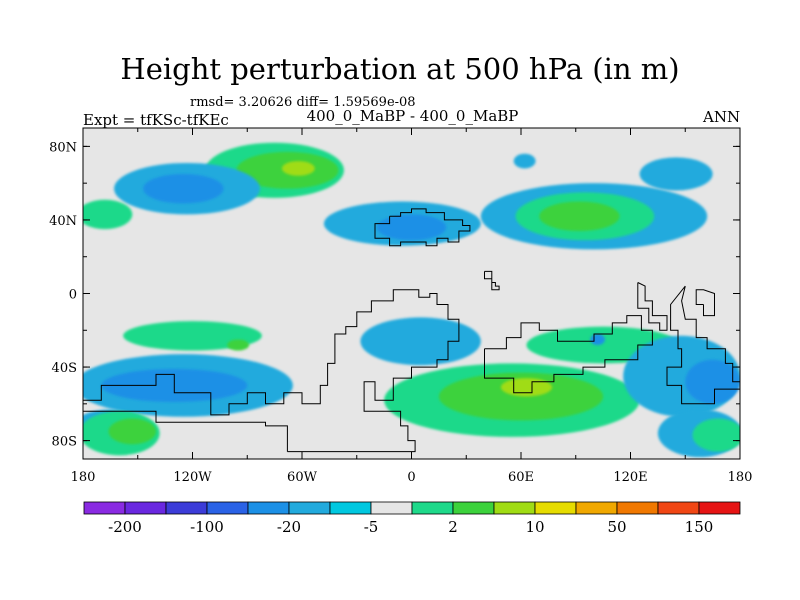 This screenshot has height=600, width=800. Describe the element at coordinates (63, 147) in the screenshot. I see `y-tick-label: 80N` at that location.